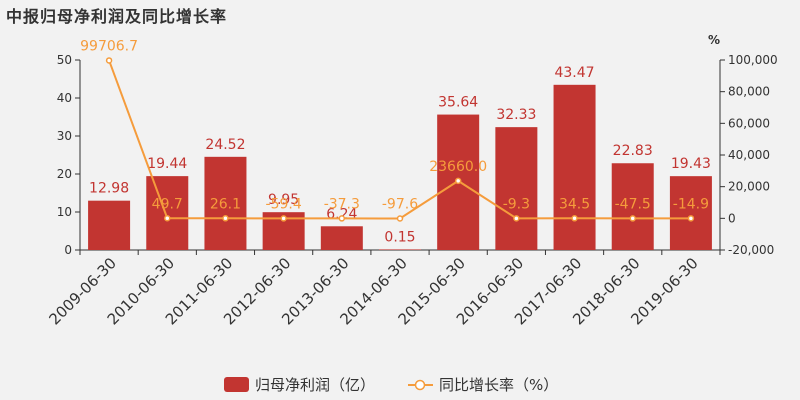  What do you see at coordinates (749, 155) in the screenshot?
I see `y-right-tick-label: 40,000` at bounding box center [749, 155].